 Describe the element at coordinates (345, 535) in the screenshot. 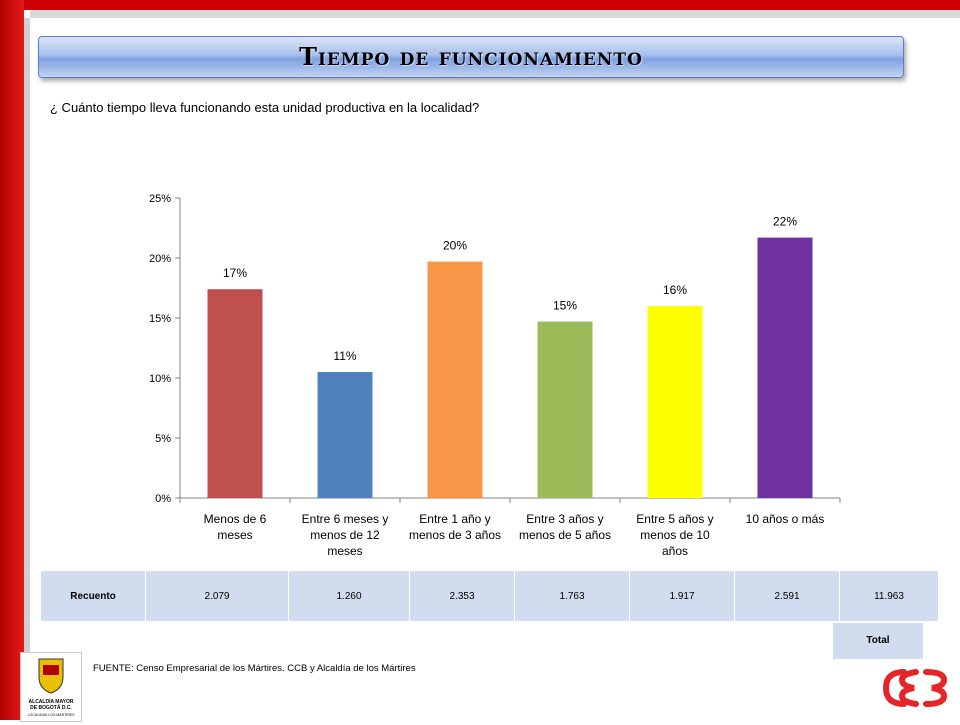

I see `x-tick-label: Entre 6 meses y menos de 12 meses` at that location.